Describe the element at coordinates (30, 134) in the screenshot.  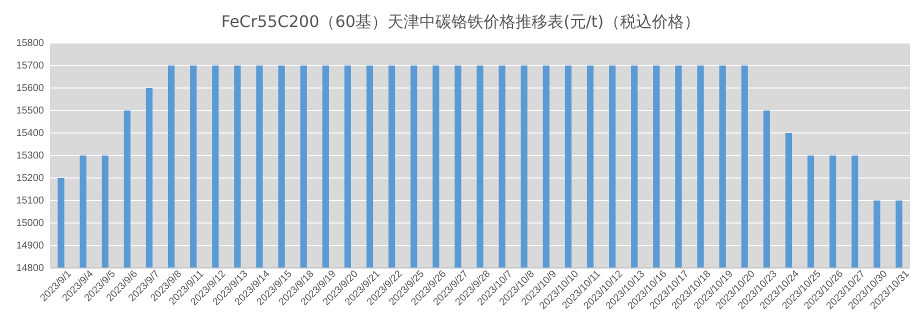
I see `y-tick-label: 15400` at that location.